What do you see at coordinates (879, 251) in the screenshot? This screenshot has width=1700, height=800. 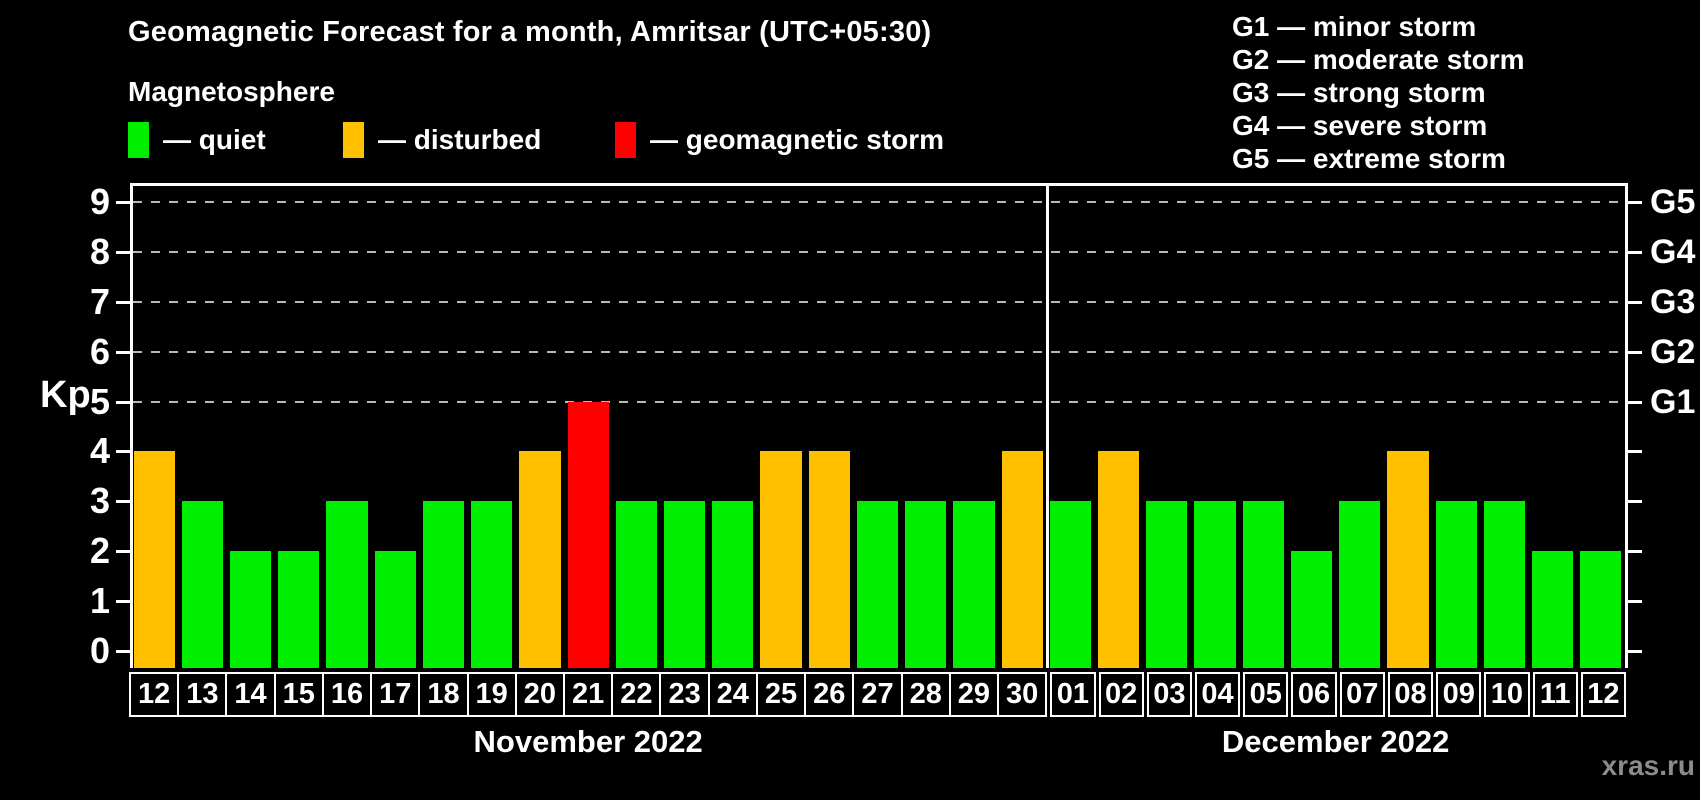 I see `gridline-kp8` at bounding box center [879, 251].